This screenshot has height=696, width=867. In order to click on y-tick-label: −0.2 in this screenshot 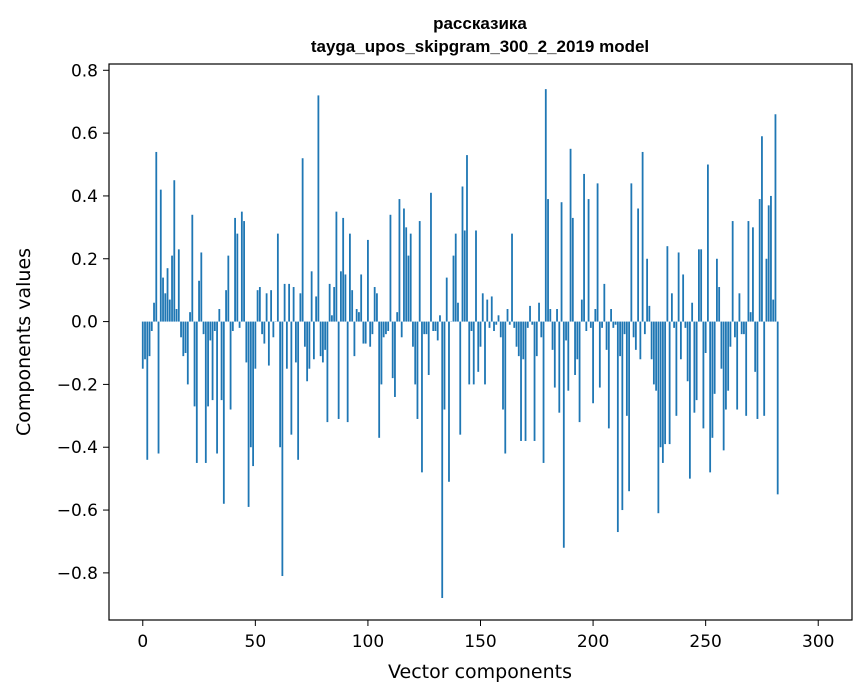, I will do `click(77, 385)`.